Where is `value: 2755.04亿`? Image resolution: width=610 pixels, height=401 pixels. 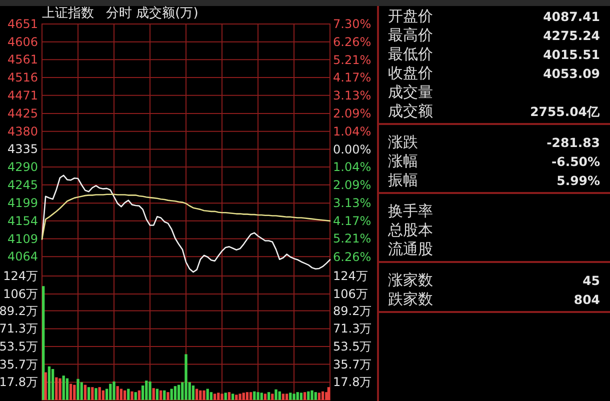 value: 2755.04亿 is located at coordinates (565, 111).